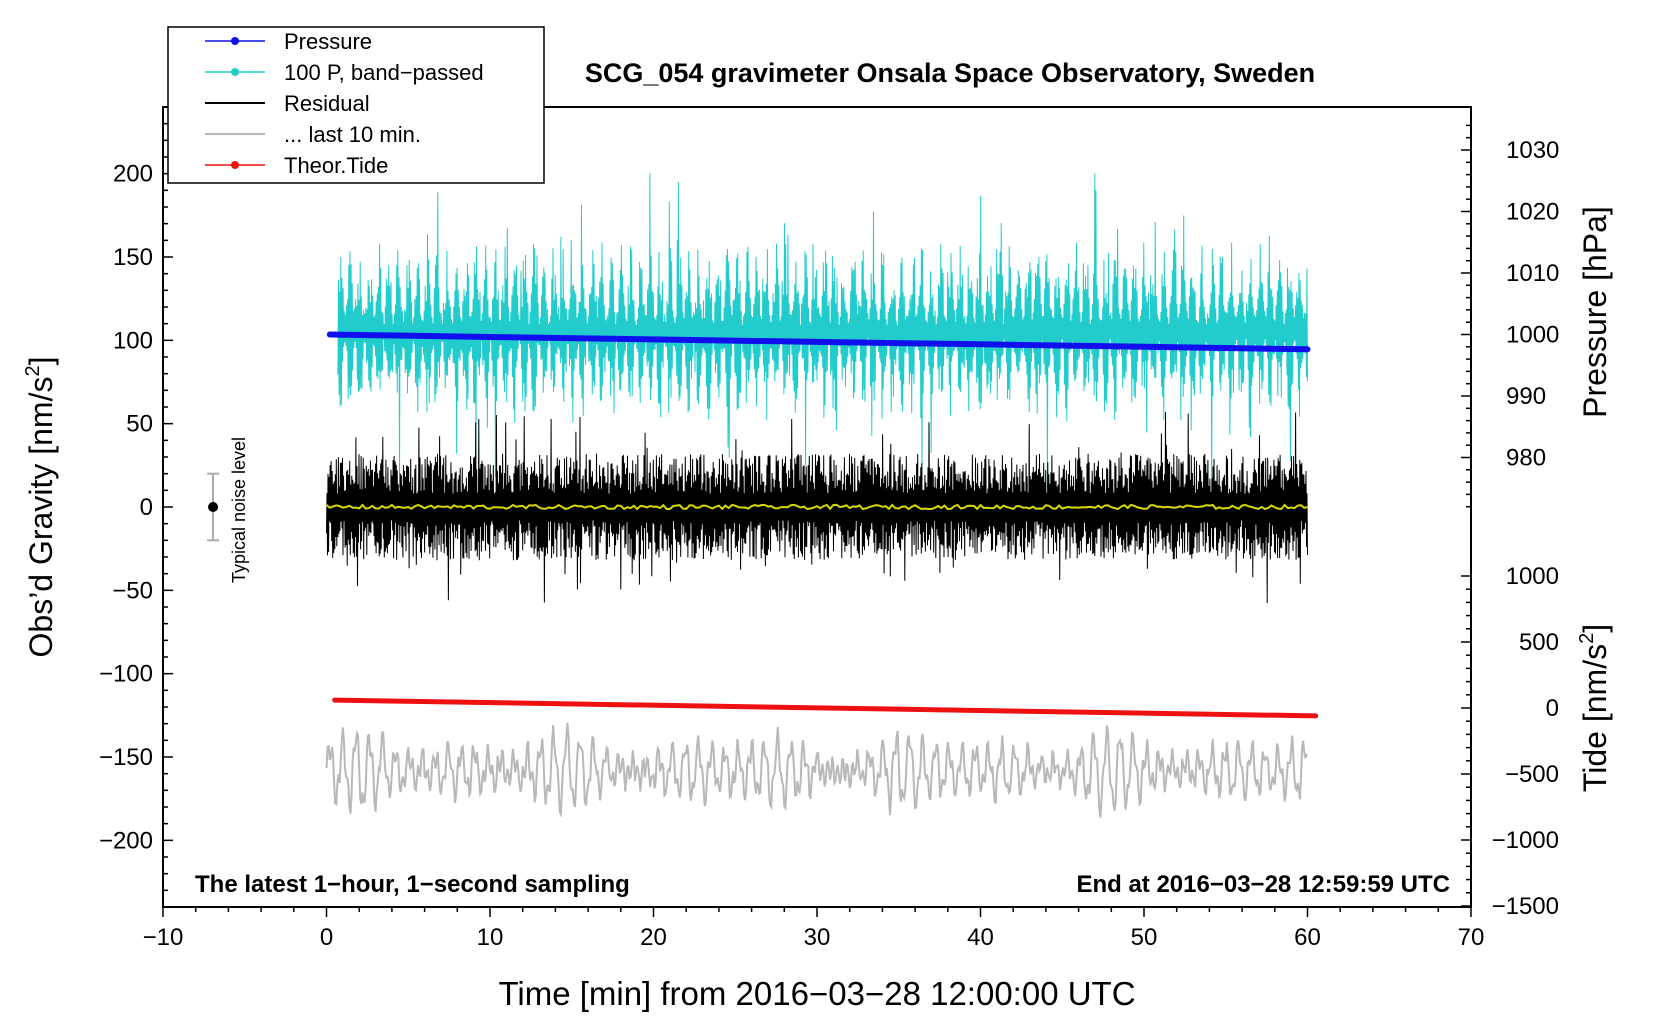 Image resolution: width=1660 pixels, height=1020 pixels. I want to click on legend-label: Residual, so click(327, 103).